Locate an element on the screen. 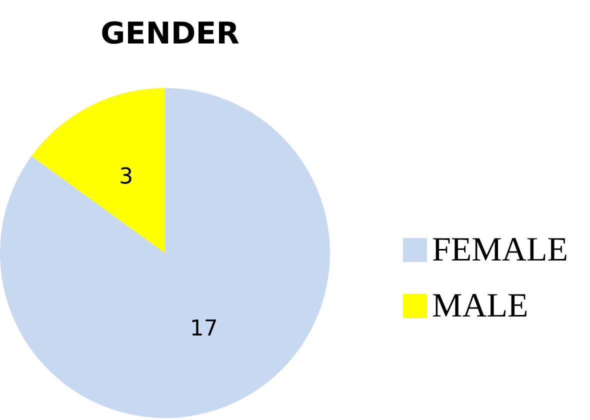 This screenshot has width=590, height=420. legend-label: FEMALE is located at coordinates (500, 250).